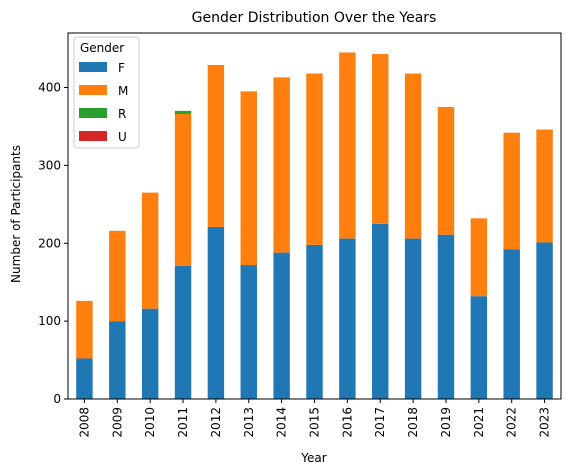  Describe the element at coordinates (413, 156) in the screenshot. I see `bar-M-2018` at that location.